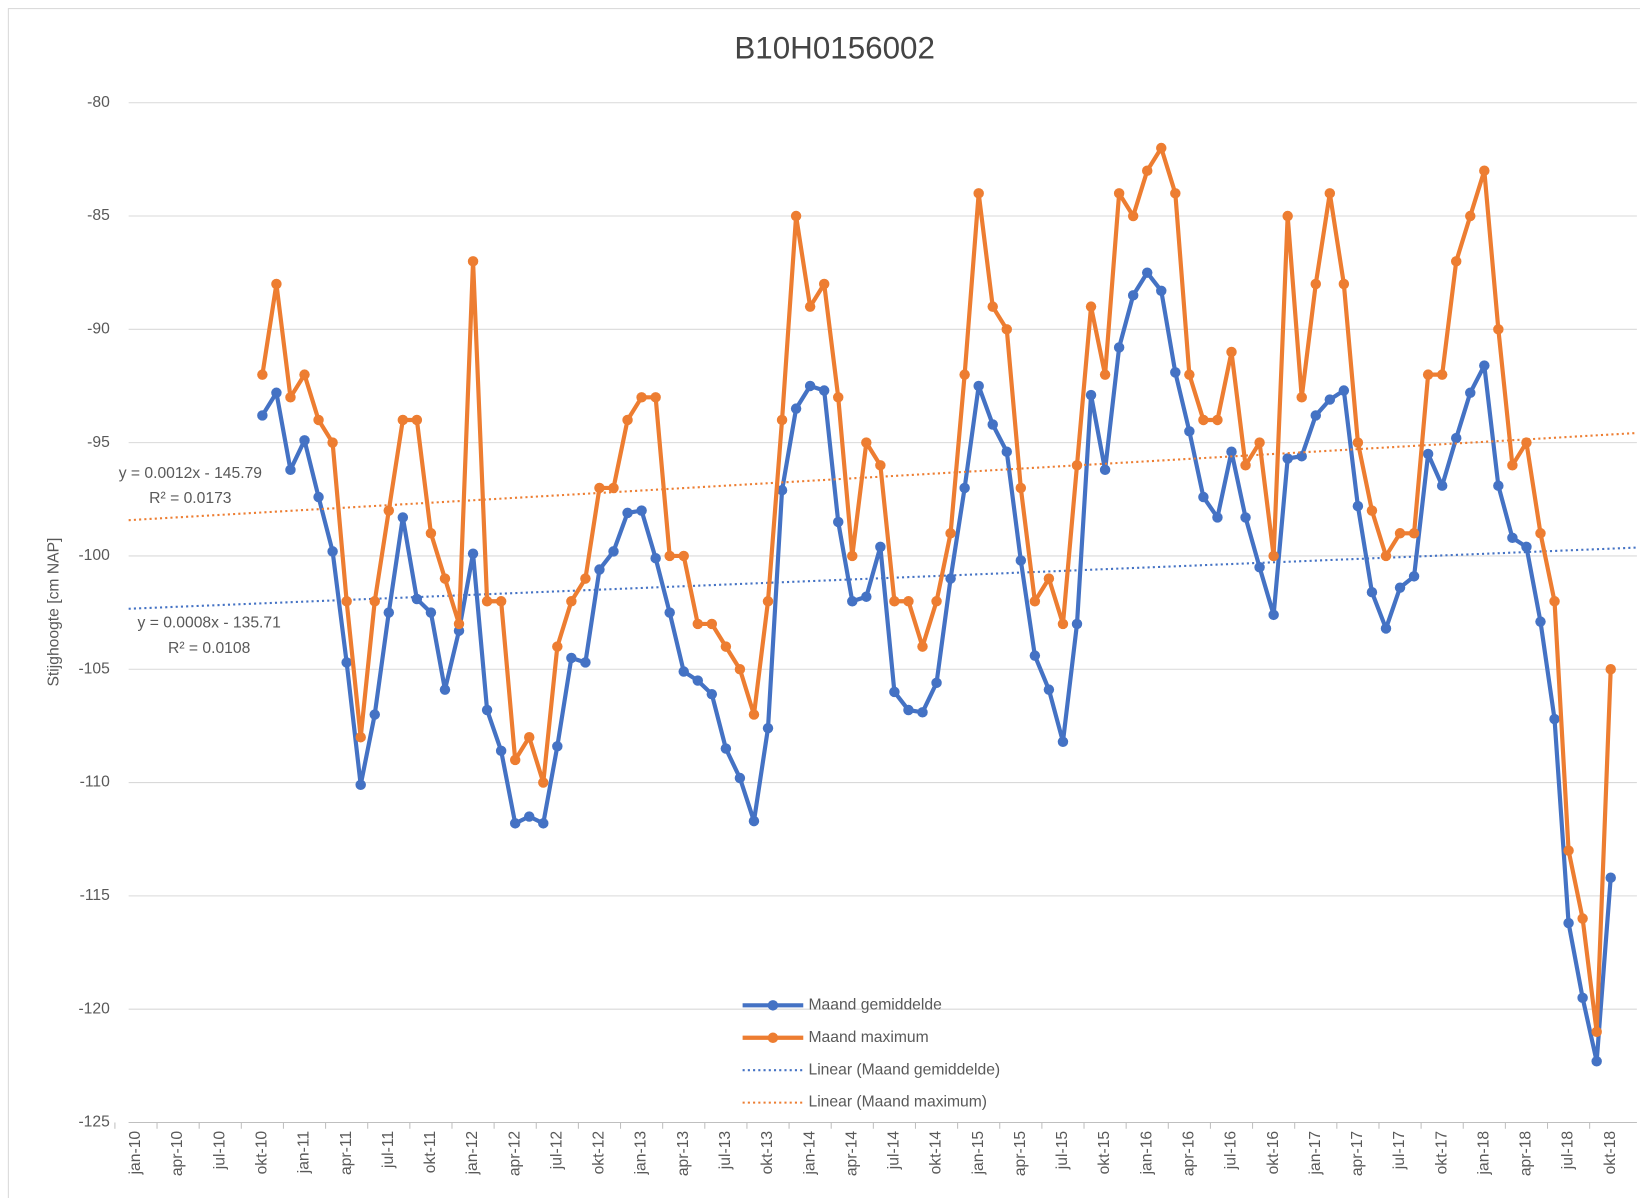 This screenshot has width=1640, height=1198. I want to click on x-tick-label: okt-13, so click(767, 1153).